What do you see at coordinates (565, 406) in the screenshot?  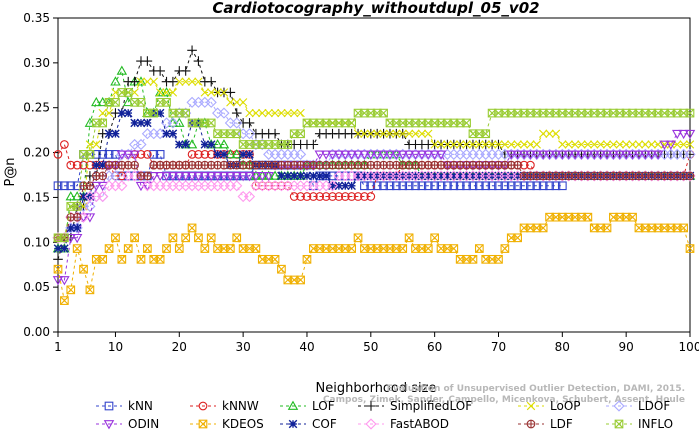 I see `legend-label: LoOP` at bounding box center [565, 406].